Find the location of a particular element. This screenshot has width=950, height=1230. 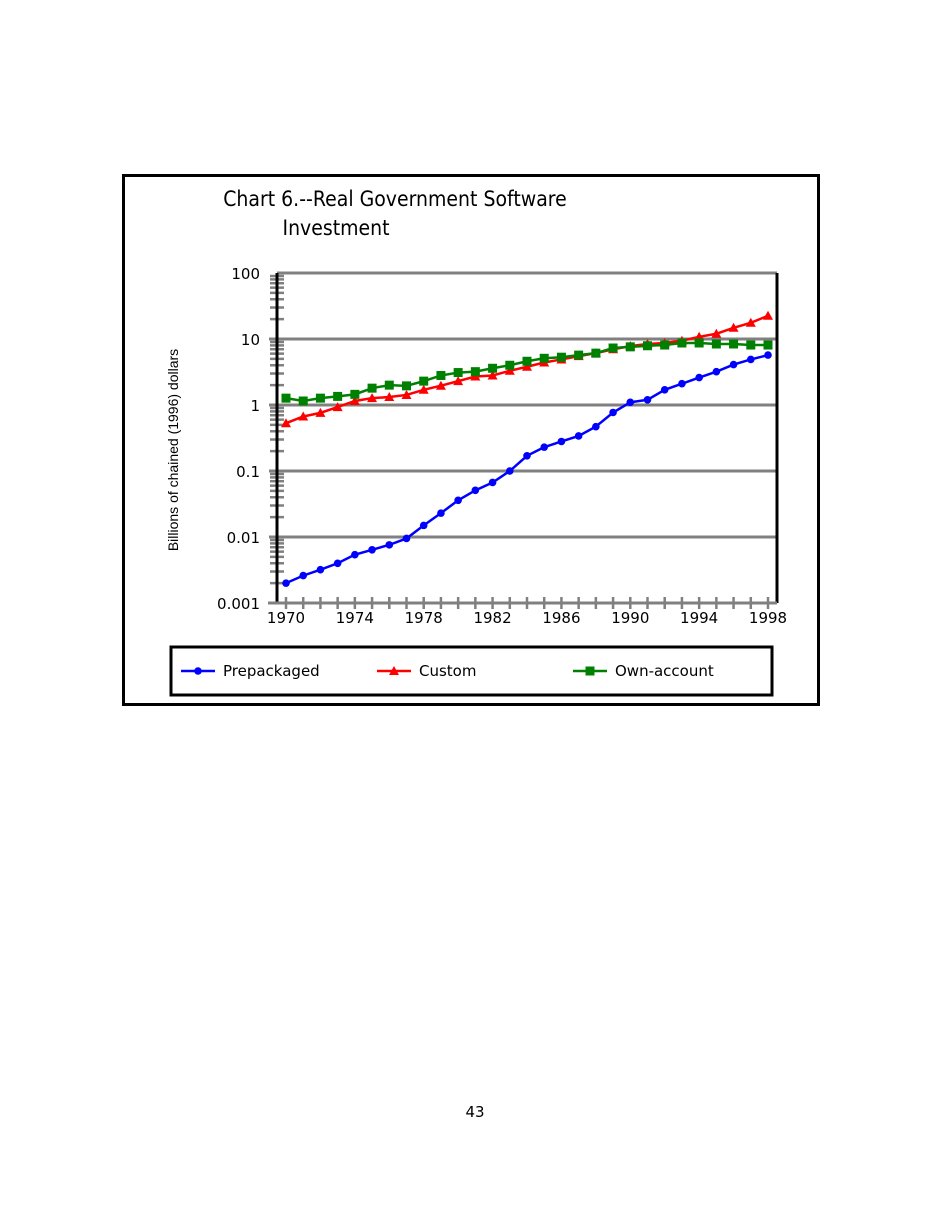

series-prepackaged is located at coordinates (527, 469).